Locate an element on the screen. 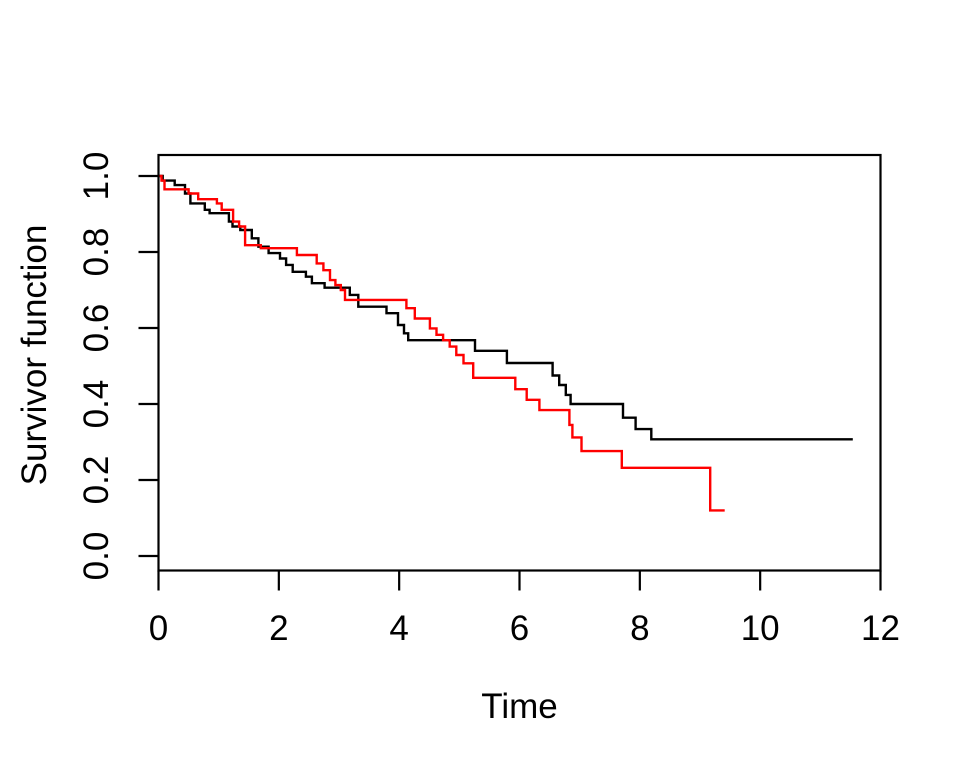 This screenshot has width=960, height=768. y-tick-label: 0.2 is located at coordinates (96, 480).